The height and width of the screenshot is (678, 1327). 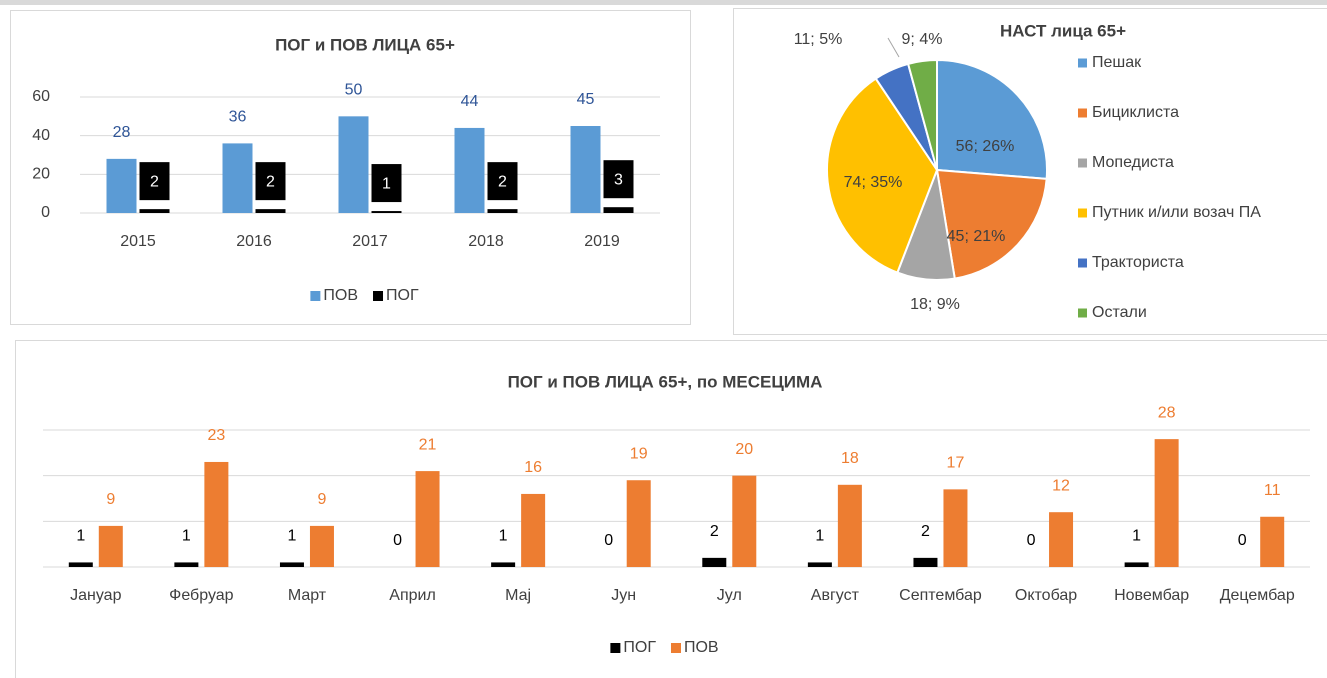 What do you see at coordinates (1063, 30) in the screenshot?
I see `chart-title: НАСТ лица 65+` at bounding box center [1063, 30].